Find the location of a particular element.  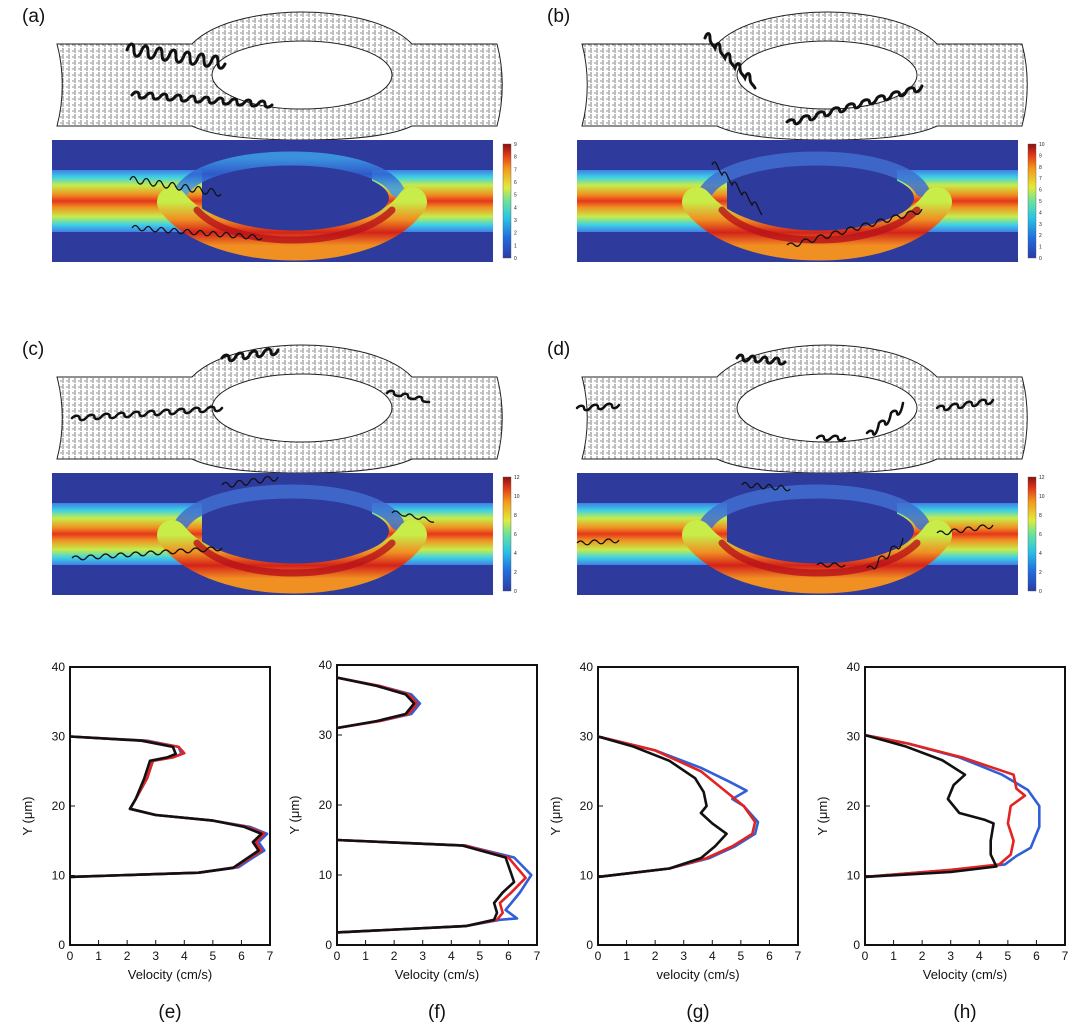

colorbar-tick-label: 2 is located at coordinates (1040, 236).